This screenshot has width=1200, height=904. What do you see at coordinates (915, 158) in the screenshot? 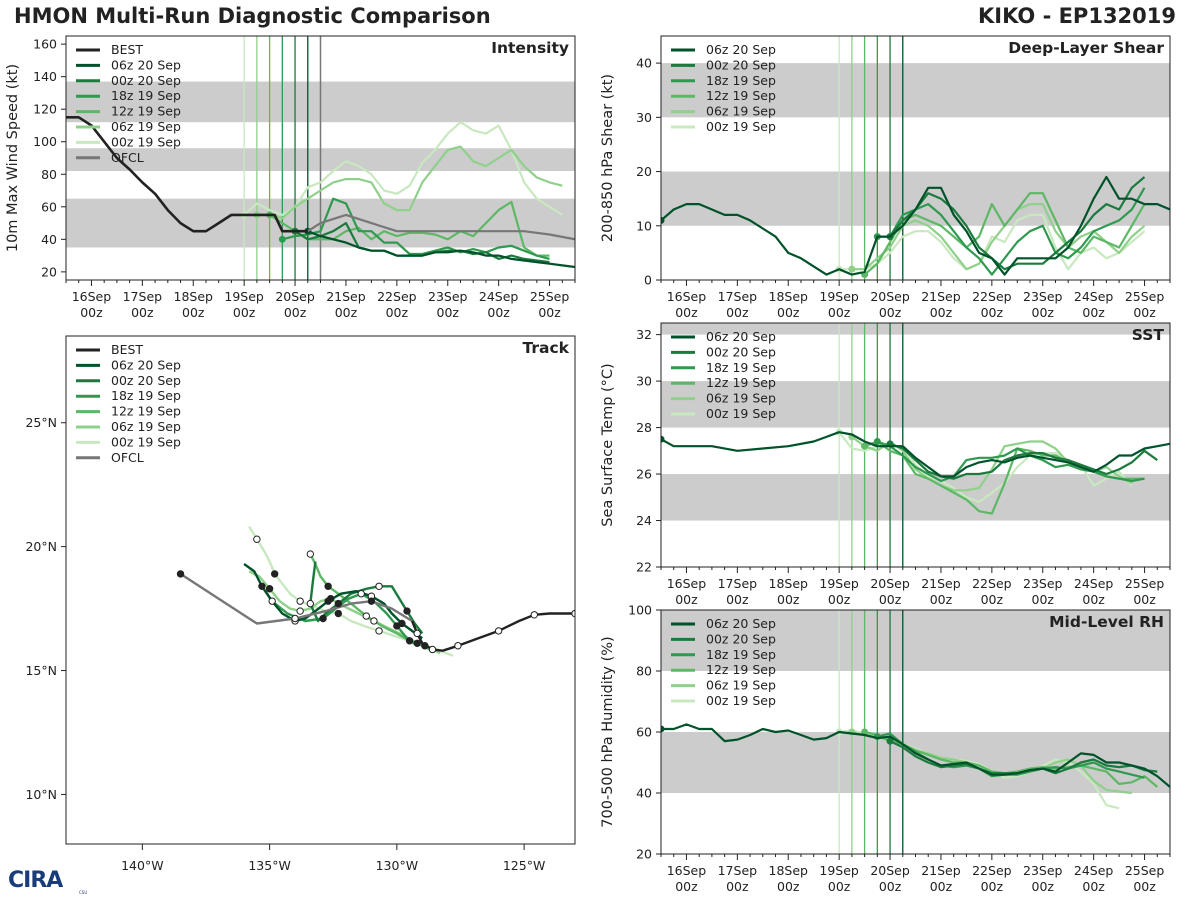
I see `shear-plot-area` at bounding box center [915, 158].